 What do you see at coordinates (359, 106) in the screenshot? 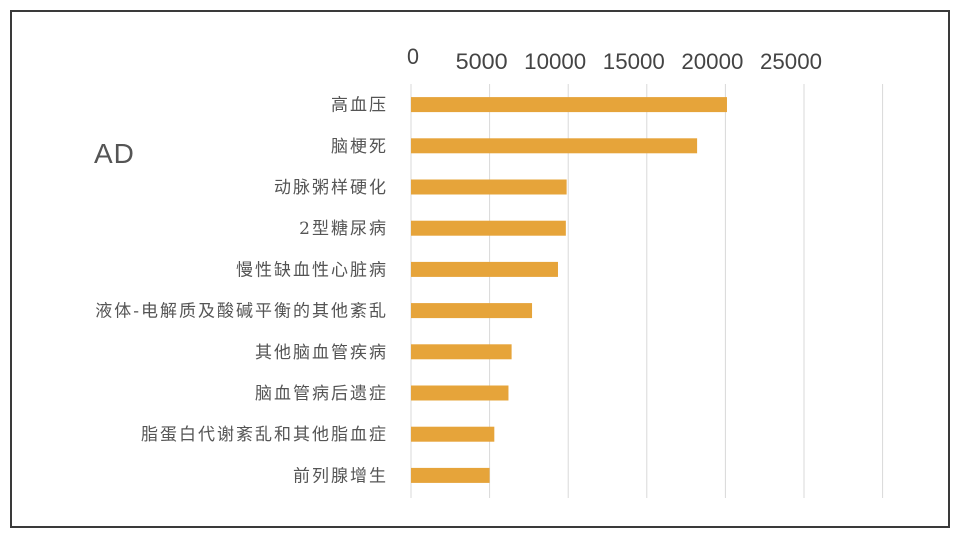
I see `category-label: 高血压` at bounding box center [359, 106].